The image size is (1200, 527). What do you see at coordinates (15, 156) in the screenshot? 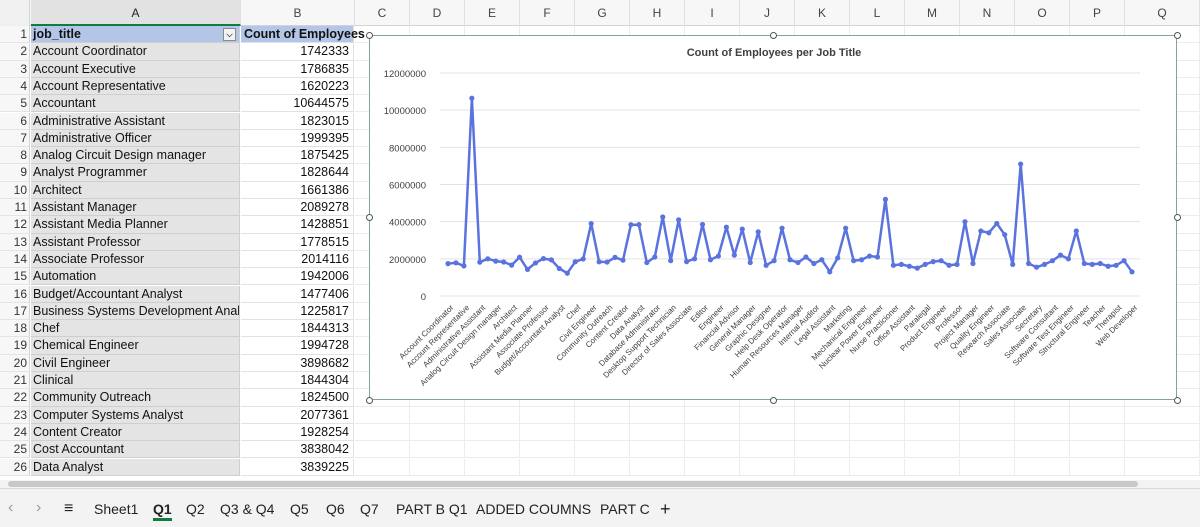
I see `row-number: 8` at bounding box center [15, 156].